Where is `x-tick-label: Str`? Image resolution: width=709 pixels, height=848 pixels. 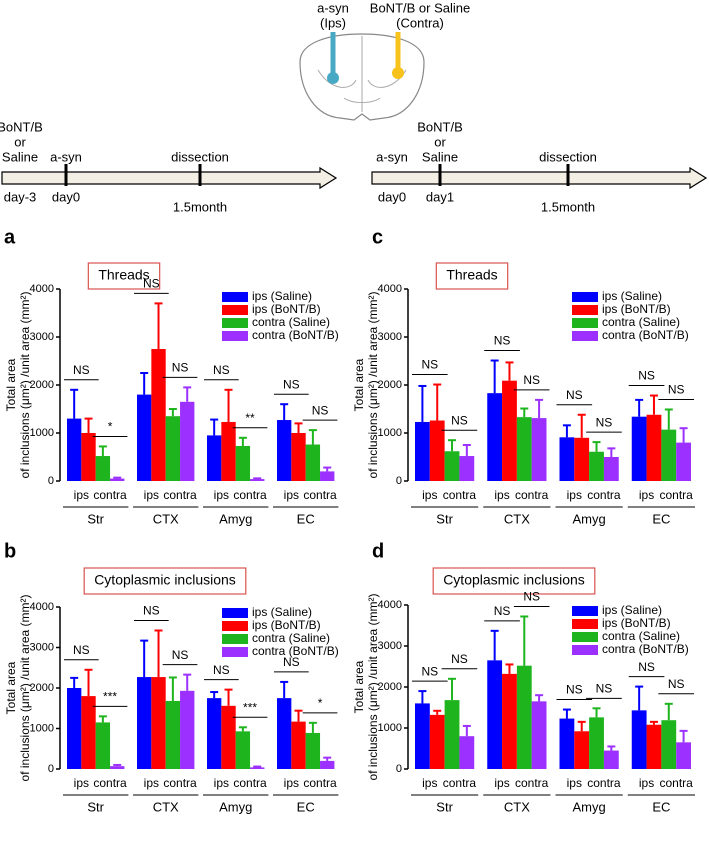
x-tick-label: Str is located at coordinates (444, 518).